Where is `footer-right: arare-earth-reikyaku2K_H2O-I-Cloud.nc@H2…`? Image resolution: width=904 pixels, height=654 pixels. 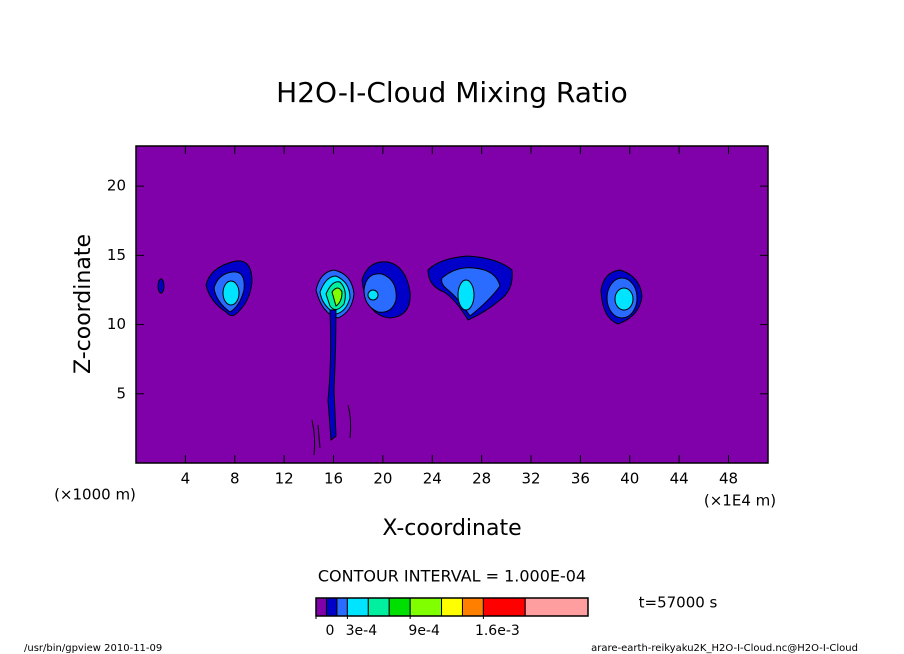
footer-right: arare-earth-reikyaku2K_H2O-I-Cloud.nc@H2… is located at coordinates (724, 648).